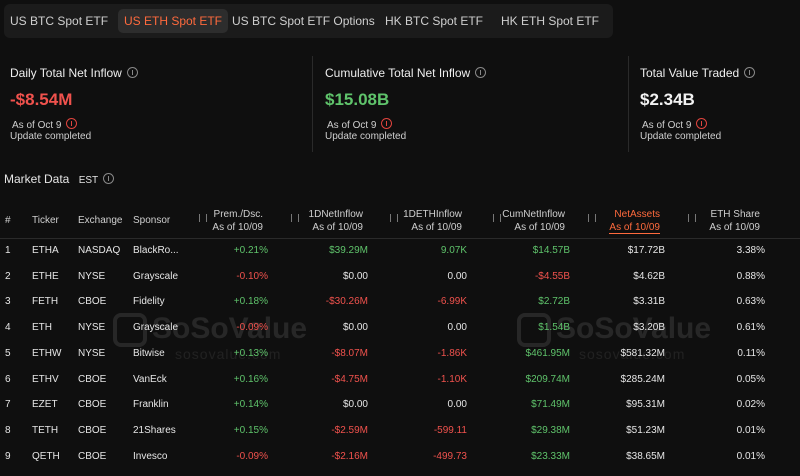 The width and height of the screenshot is (800, 476). I want to click on tab: US BTC Spot ETF Options, so click(303, 21).